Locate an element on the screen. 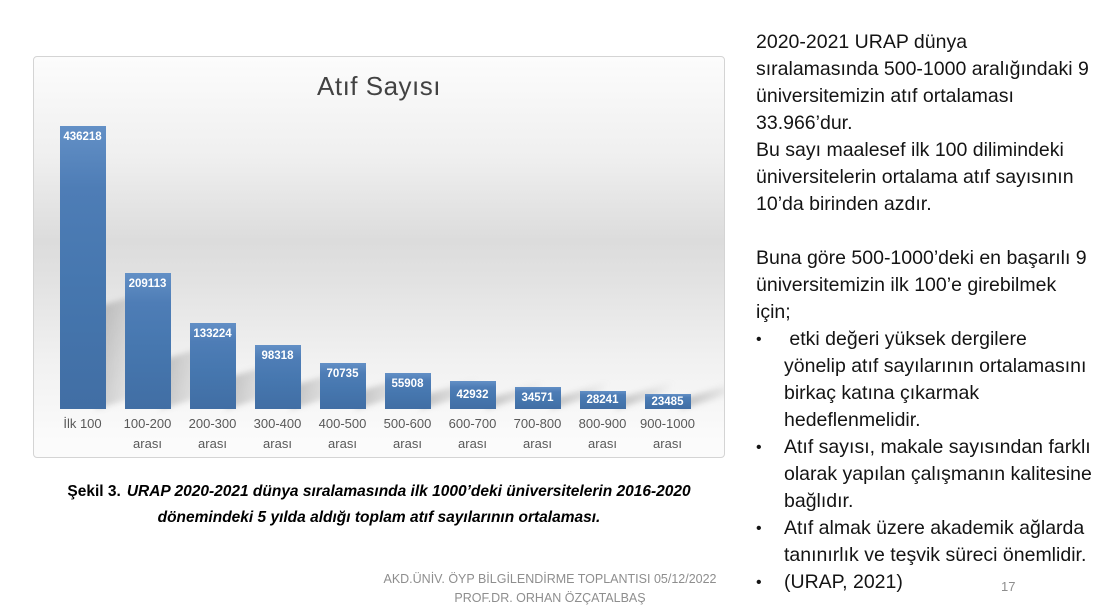 This screenshot has height=615, width=1095. bullet-item: • (URAP, 2021) is located at coordinates (924, 582).